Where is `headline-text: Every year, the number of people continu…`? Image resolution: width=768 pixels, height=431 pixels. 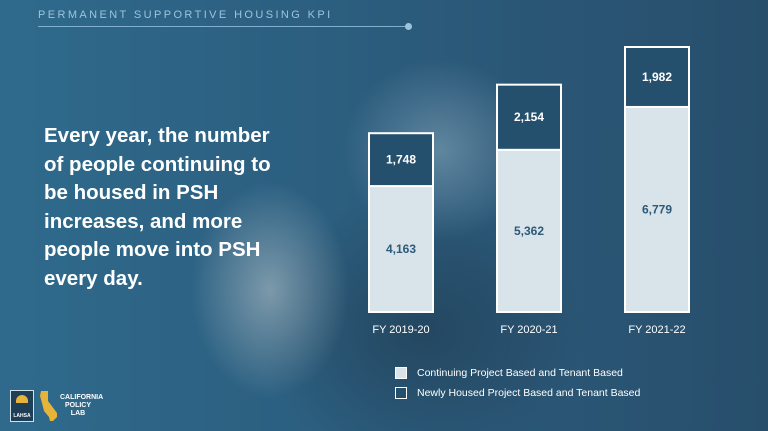 headline-text: Every year, the number of people continu… is located at coordinates (157, 207).